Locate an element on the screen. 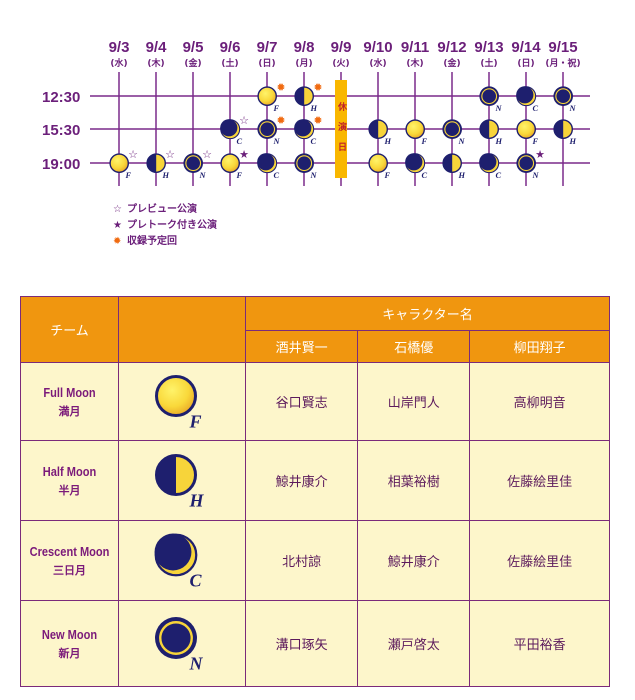 Image resolution: width=635 pixels, height=700 pixels. character-name: 柳田翔子 is located at coordinates (539, 346).